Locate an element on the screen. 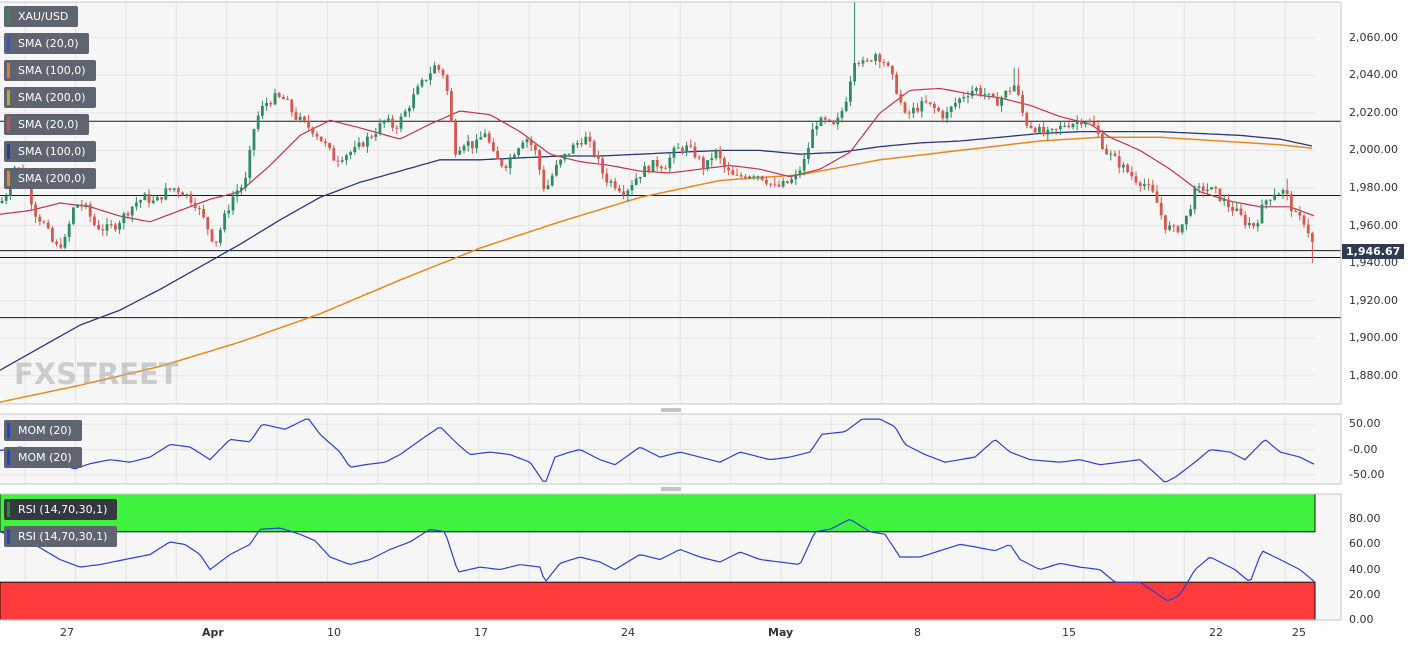  rsi-badge-a: RSI (14,70,30,1) is located at coordinates (61, 509).